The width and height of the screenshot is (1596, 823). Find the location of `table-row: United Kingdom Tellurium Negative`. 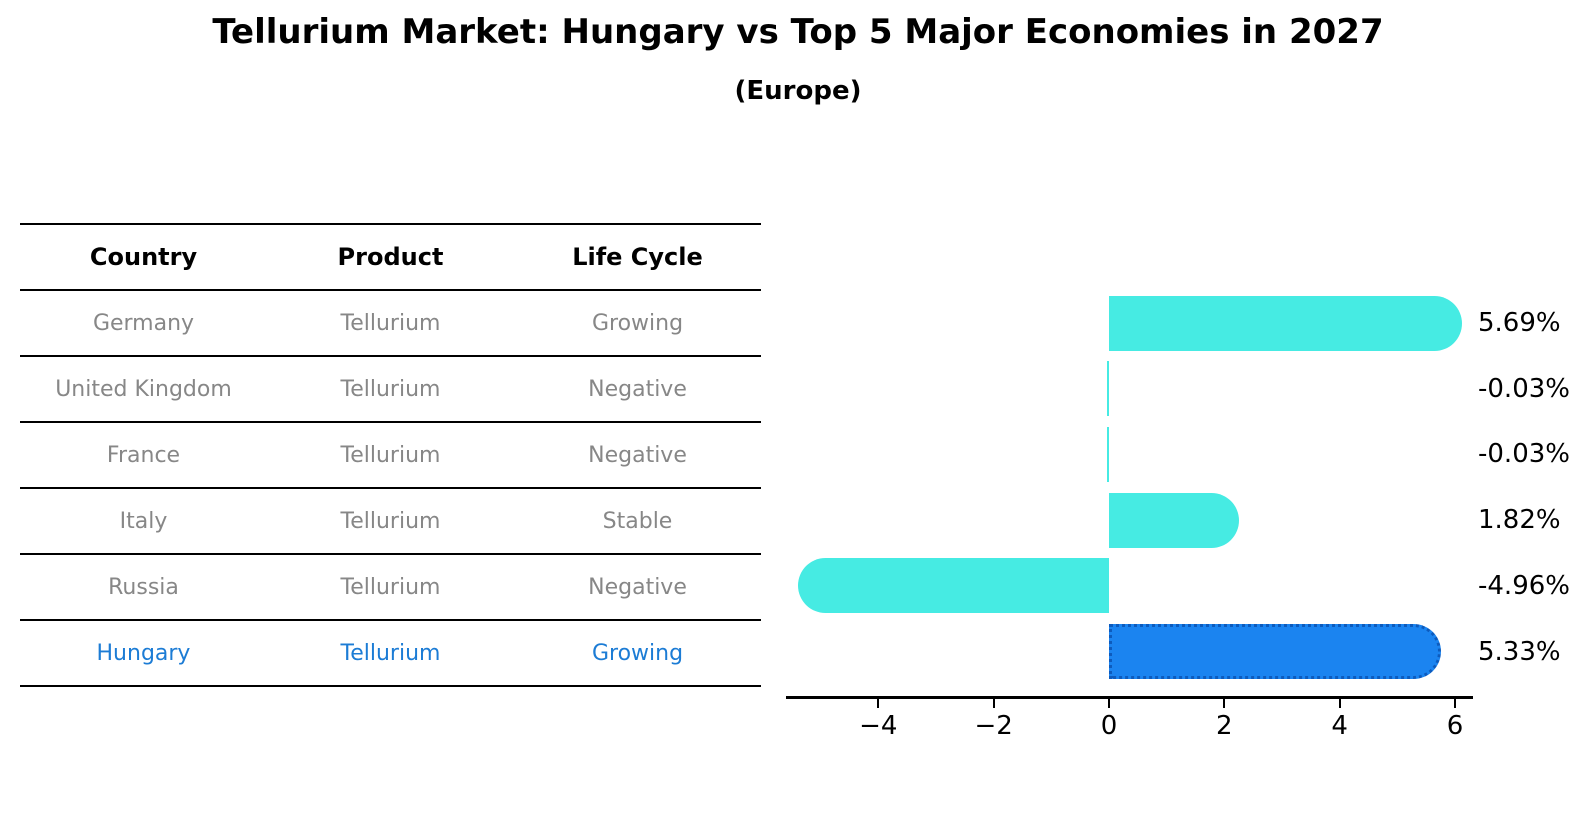

table-row: United Kingdom Tellurium Negative is located at coordinates (390, 390).